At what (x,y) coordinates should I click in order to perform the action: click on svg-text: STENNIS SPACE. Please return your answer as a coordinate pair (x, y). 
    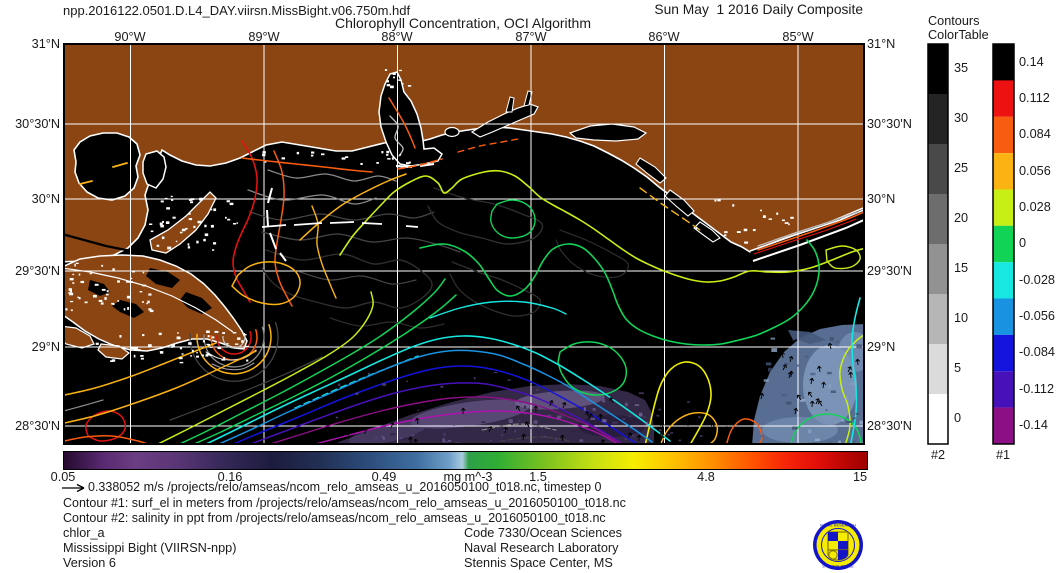
    Looking at the image, I should click on (838, 566).